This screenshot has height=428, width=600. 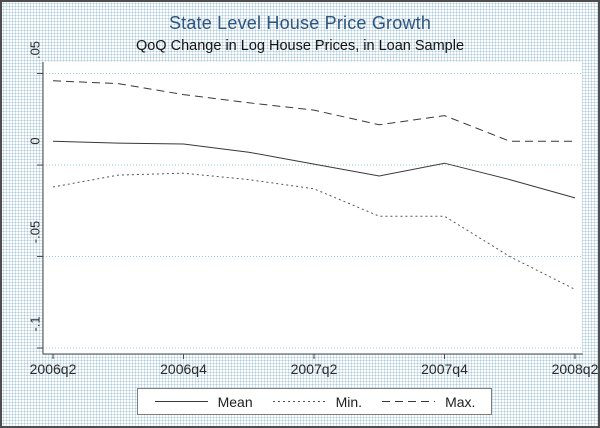 What do you see at coordinates (444, 369) in the screenshot?
I see `x-axis-tick-label: 2007q4` at bounding box center [444, 369].